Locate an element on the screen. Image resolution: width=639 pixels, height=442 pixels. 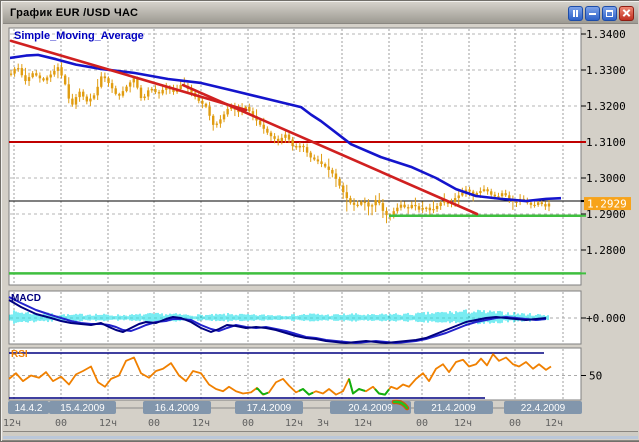
x-axis-time-label: 3ч is located at coordinates (323, 423).